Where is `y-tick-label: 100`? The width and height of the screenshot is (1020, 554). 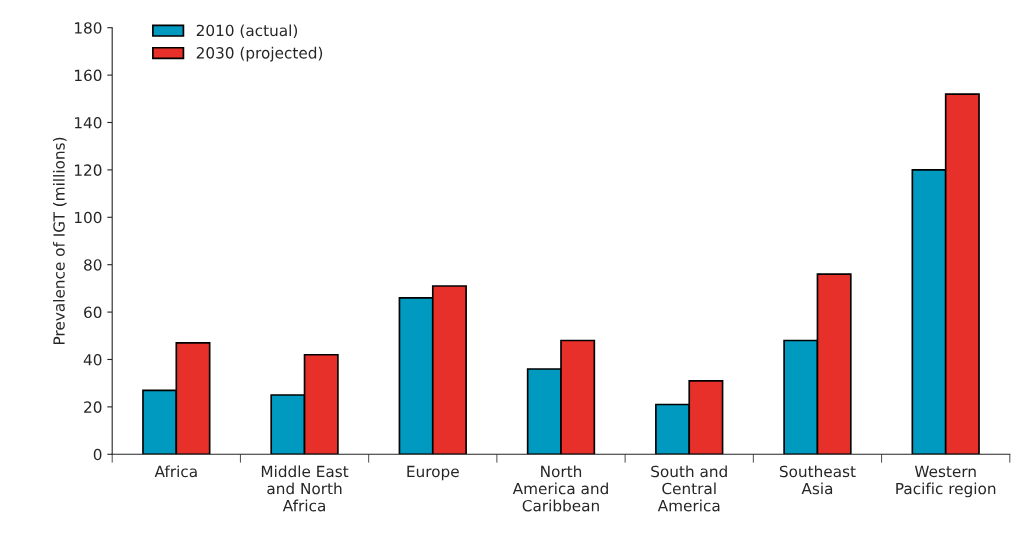 y-tick-label: 100 is located at coordinates (88, 217).